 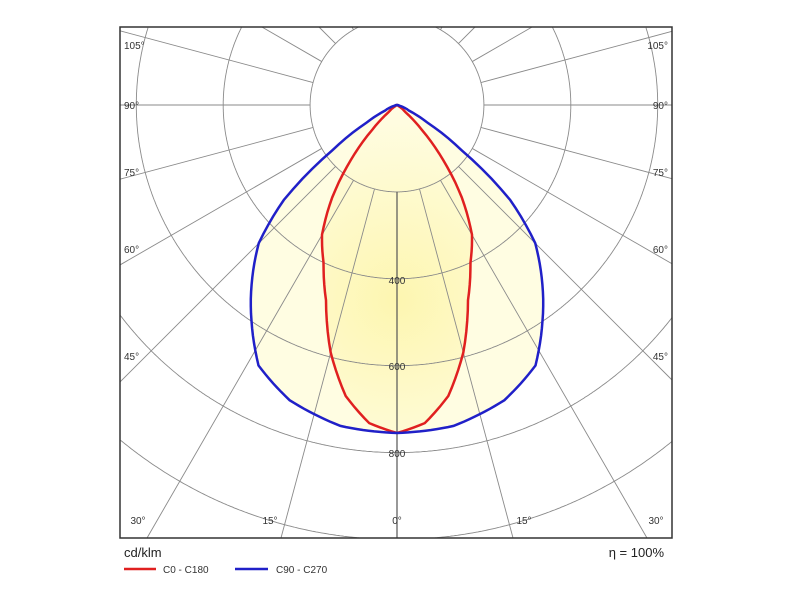 What do you see at coordinates (131, 173) in the screenshot?
I see `angle-label-left: 75°` at bounding box center [131, 173].